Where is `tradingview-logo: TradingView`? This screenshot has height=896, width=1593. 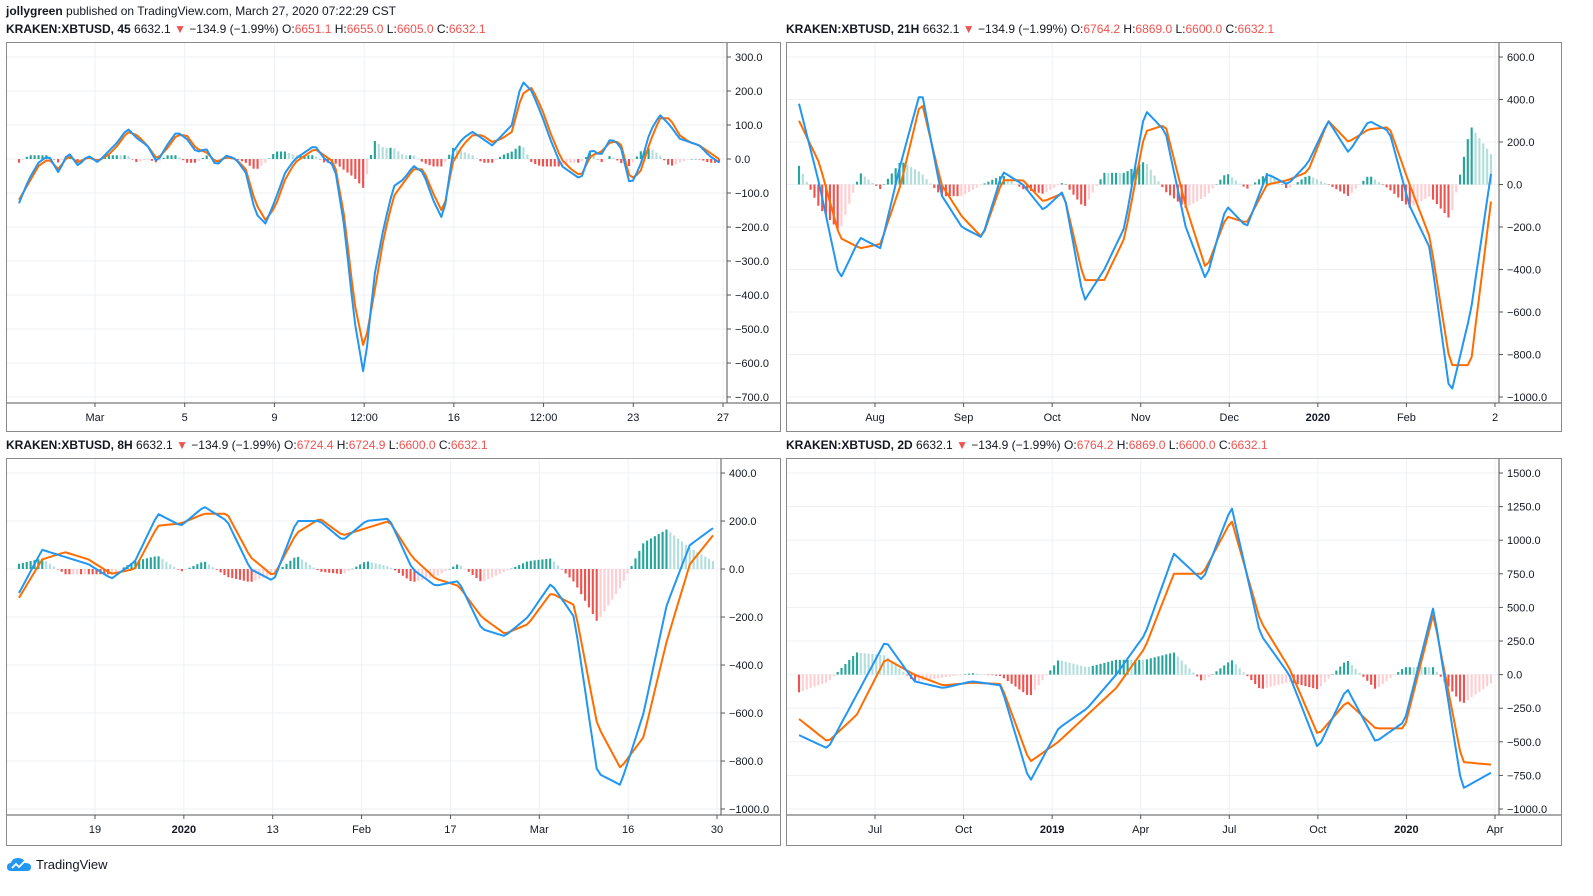
tradingview-logo: TradingView is located at coordinates (57, 864).